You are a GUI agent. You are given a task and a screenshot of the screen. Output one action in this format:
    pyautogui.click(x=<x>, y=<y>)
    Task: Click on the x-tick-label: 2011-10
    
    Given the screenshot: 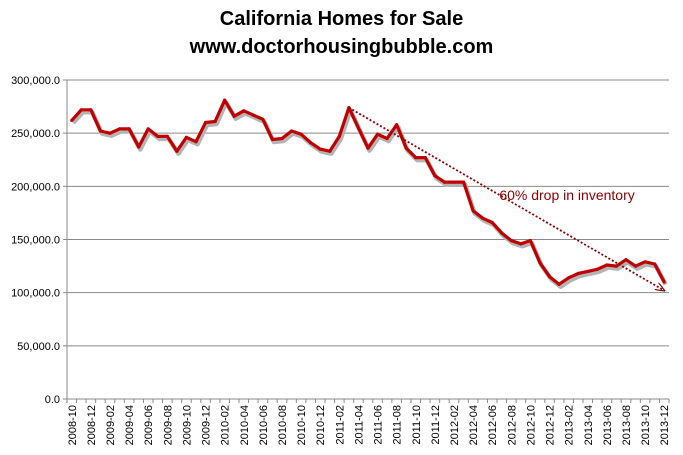 What is the action you would take?
    pyautogui.click(x=417, y=425)
    